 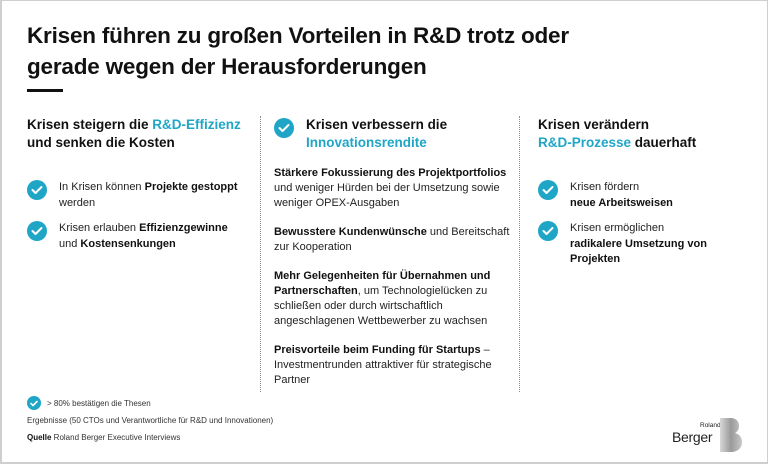 What do you see at coordinates (366, 142) in the screenshot?
I see `title-highlight: Innovationsrendite` at bounding box center [366, 142].